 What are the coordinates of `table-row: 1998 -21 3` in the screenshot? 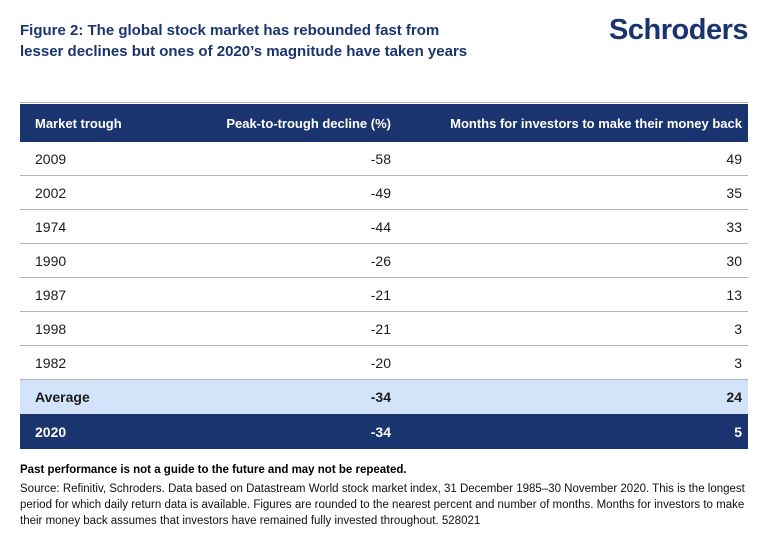 It's located at (384, 329).